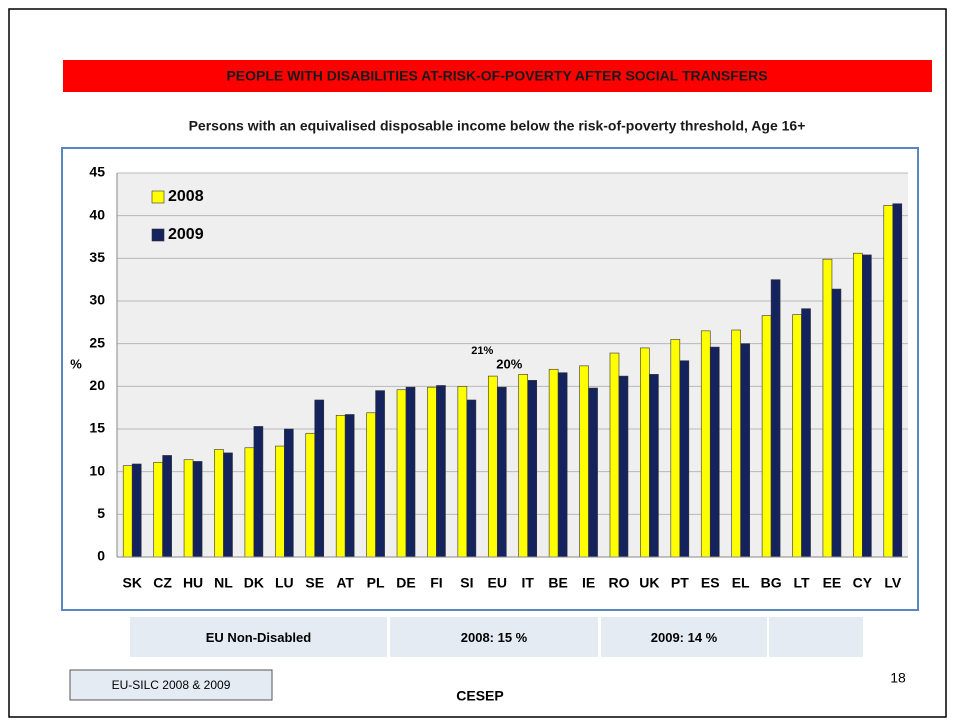  Describe the element at coordinates (97, 385) in the screenshot. I see `y-tick-label: 20` at that location.